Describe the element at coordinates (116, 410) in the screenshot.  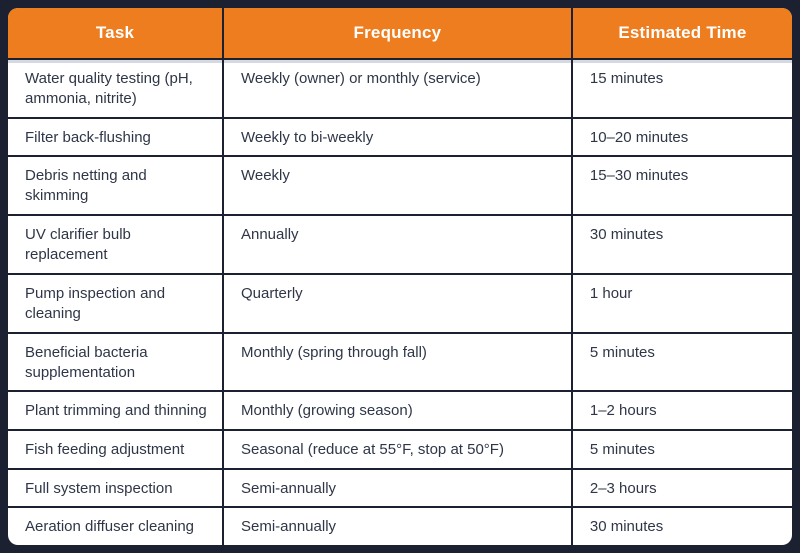
I see `cell-task: Plant trimming and thinning` at that location.